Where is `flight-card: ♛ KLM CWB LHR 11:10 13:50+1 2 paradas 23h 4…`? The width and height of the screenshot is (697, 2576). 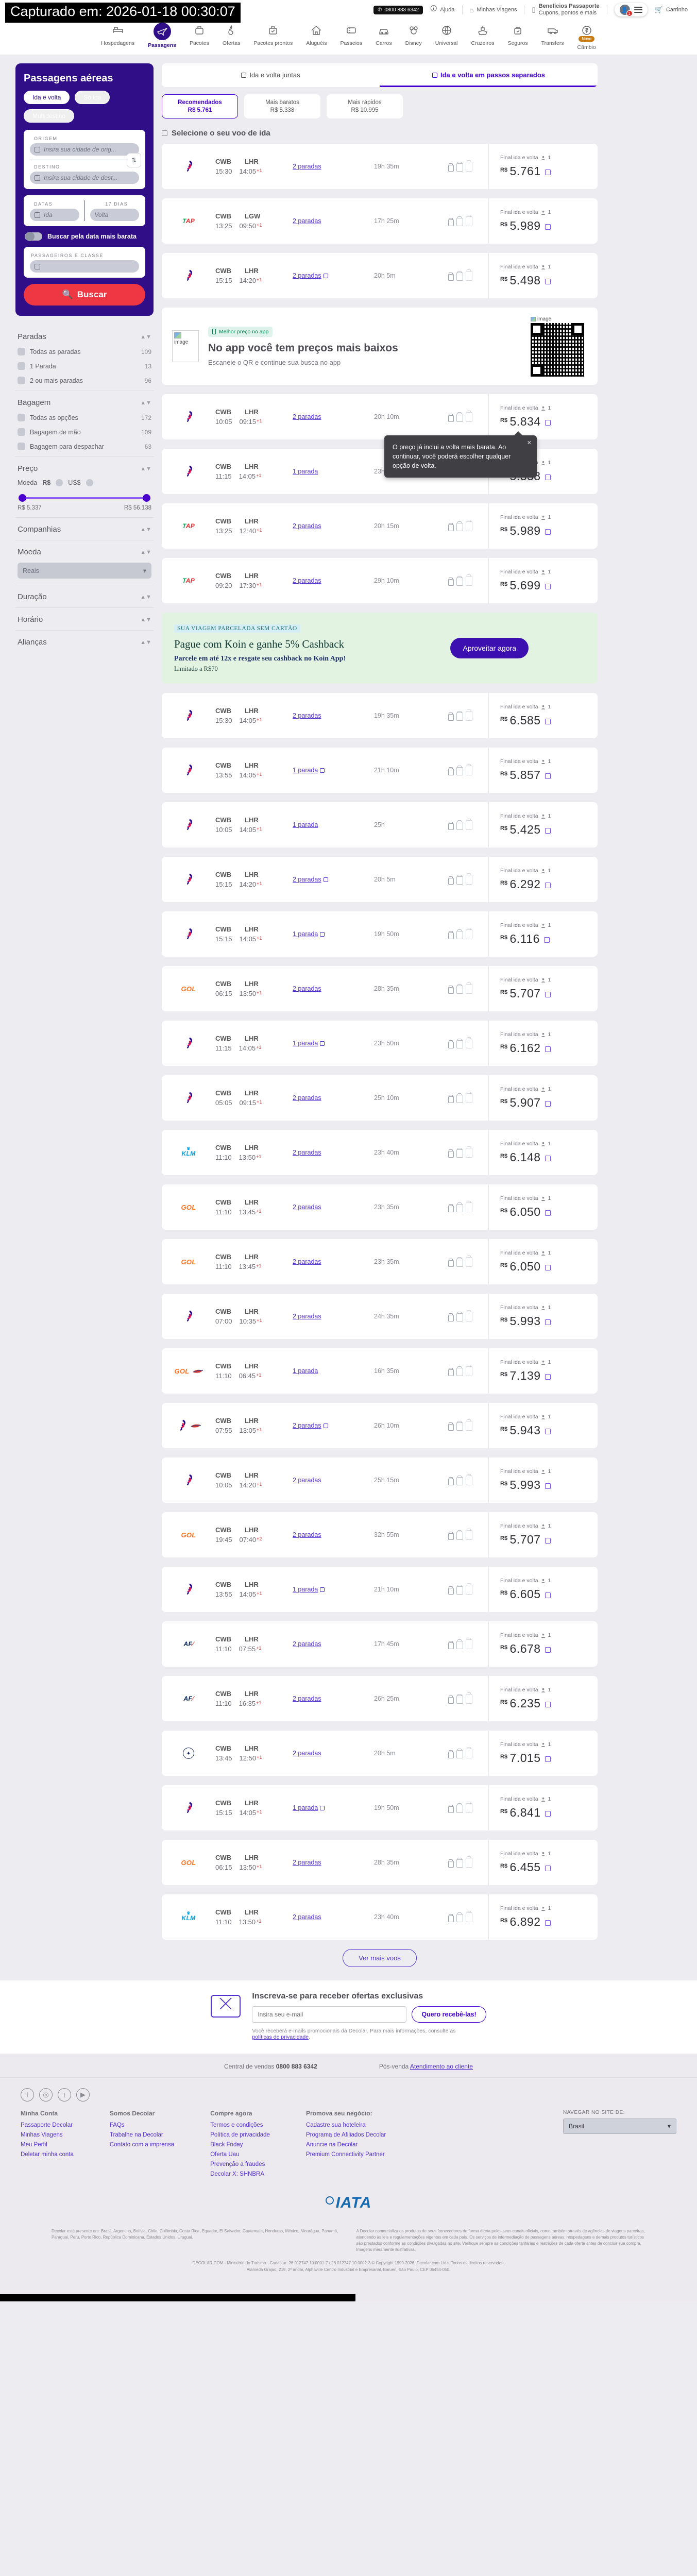 flight-card: ♛ KLM CWB LHR 11:10 13:50+1 2 paradas 23h 4… is located at coordinates (380, 1917).